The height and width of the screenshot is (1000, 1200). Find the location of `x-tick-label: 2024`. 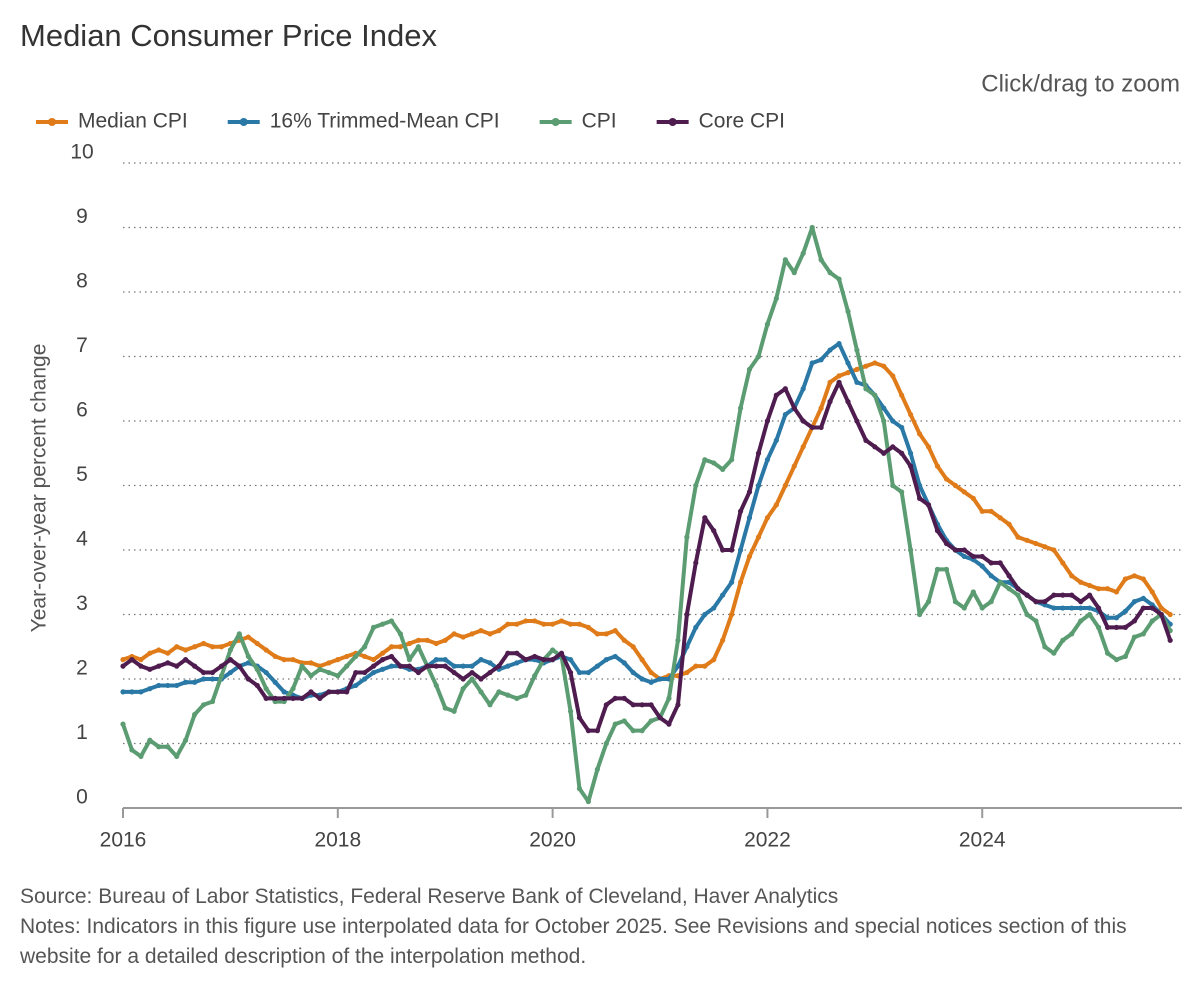

x-tick-label: 2024 is located at coordinates (982, 840).